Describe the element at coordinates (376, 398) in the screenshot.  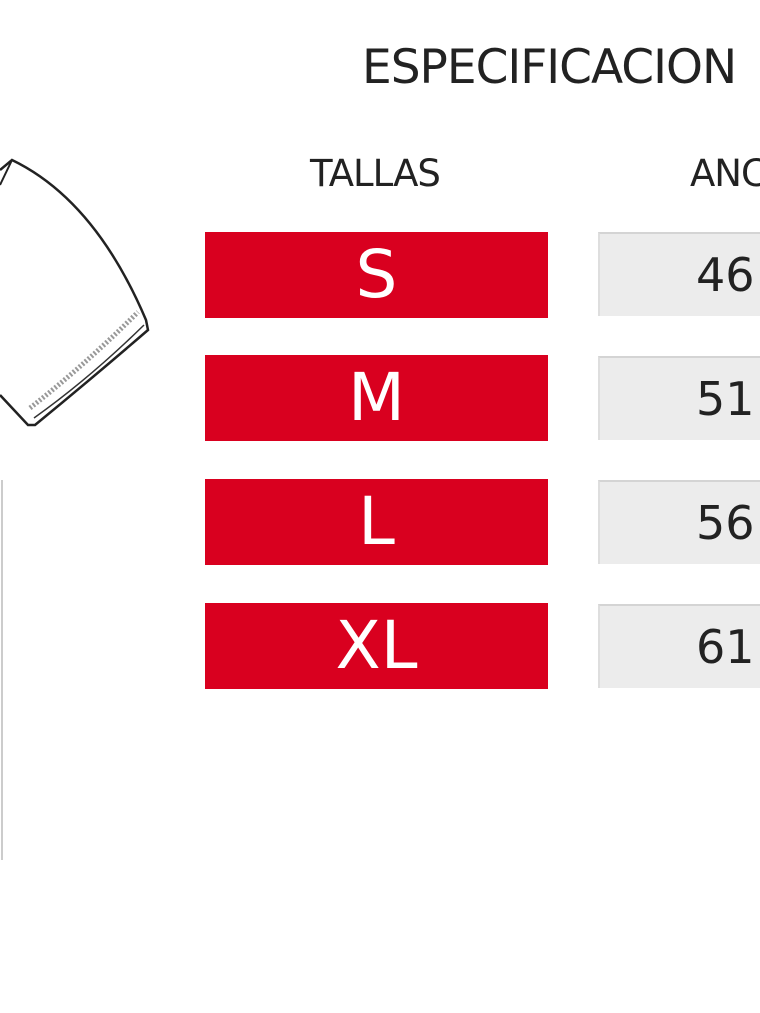
I see `size-label-m: M` at that location.